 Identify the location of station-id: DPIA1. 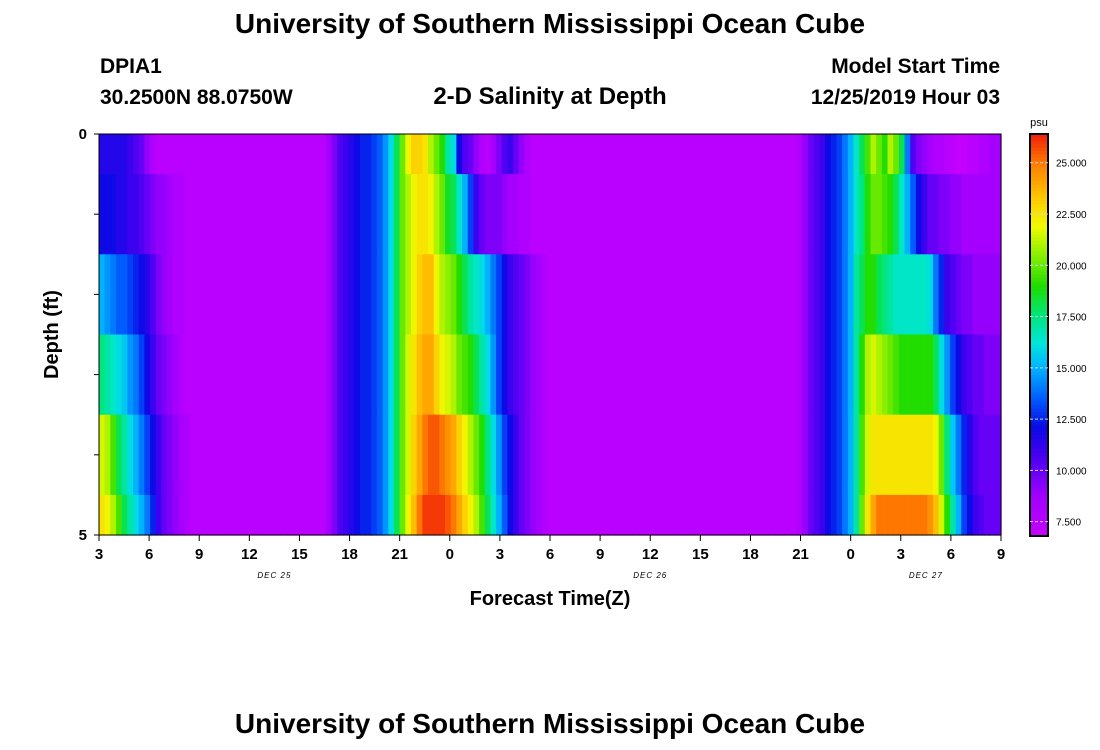
(131, 66).